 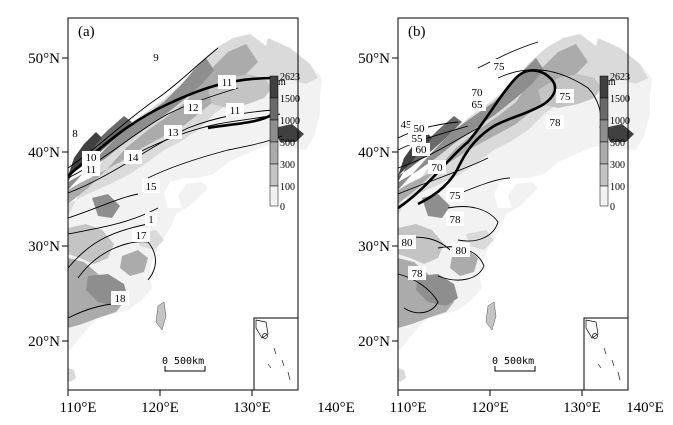 I want to click on y-tick-labels-right: 50°N 40°N 30°N 20°N, so click(x=374, y=200).